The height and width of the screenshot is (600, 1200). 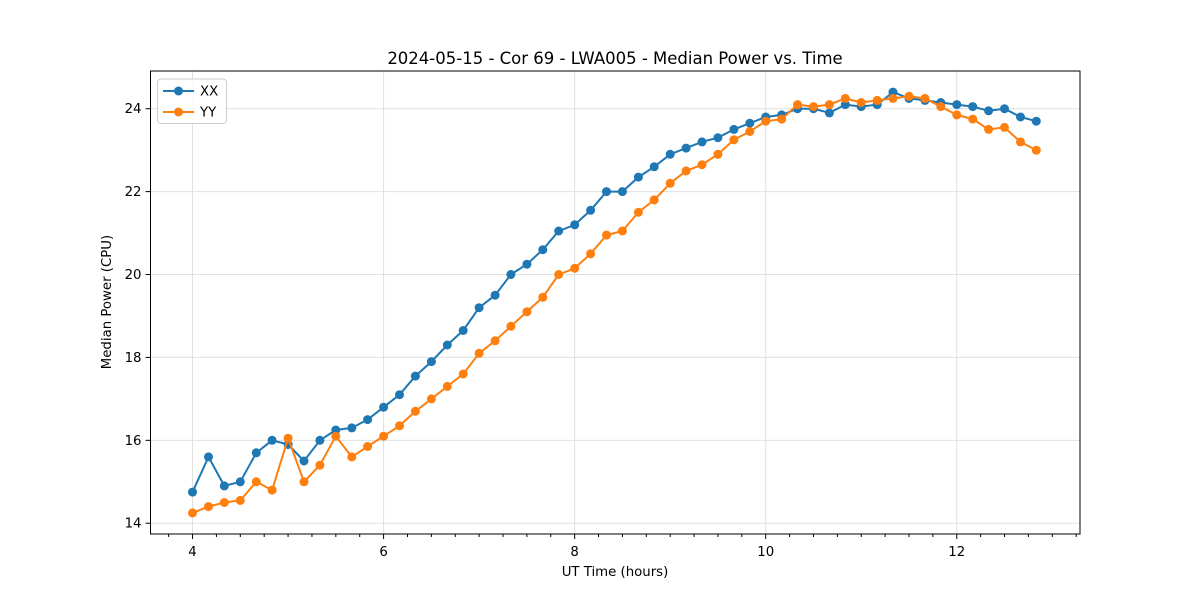 I want to click on legend-label: YY, so click(x=208, y=113).